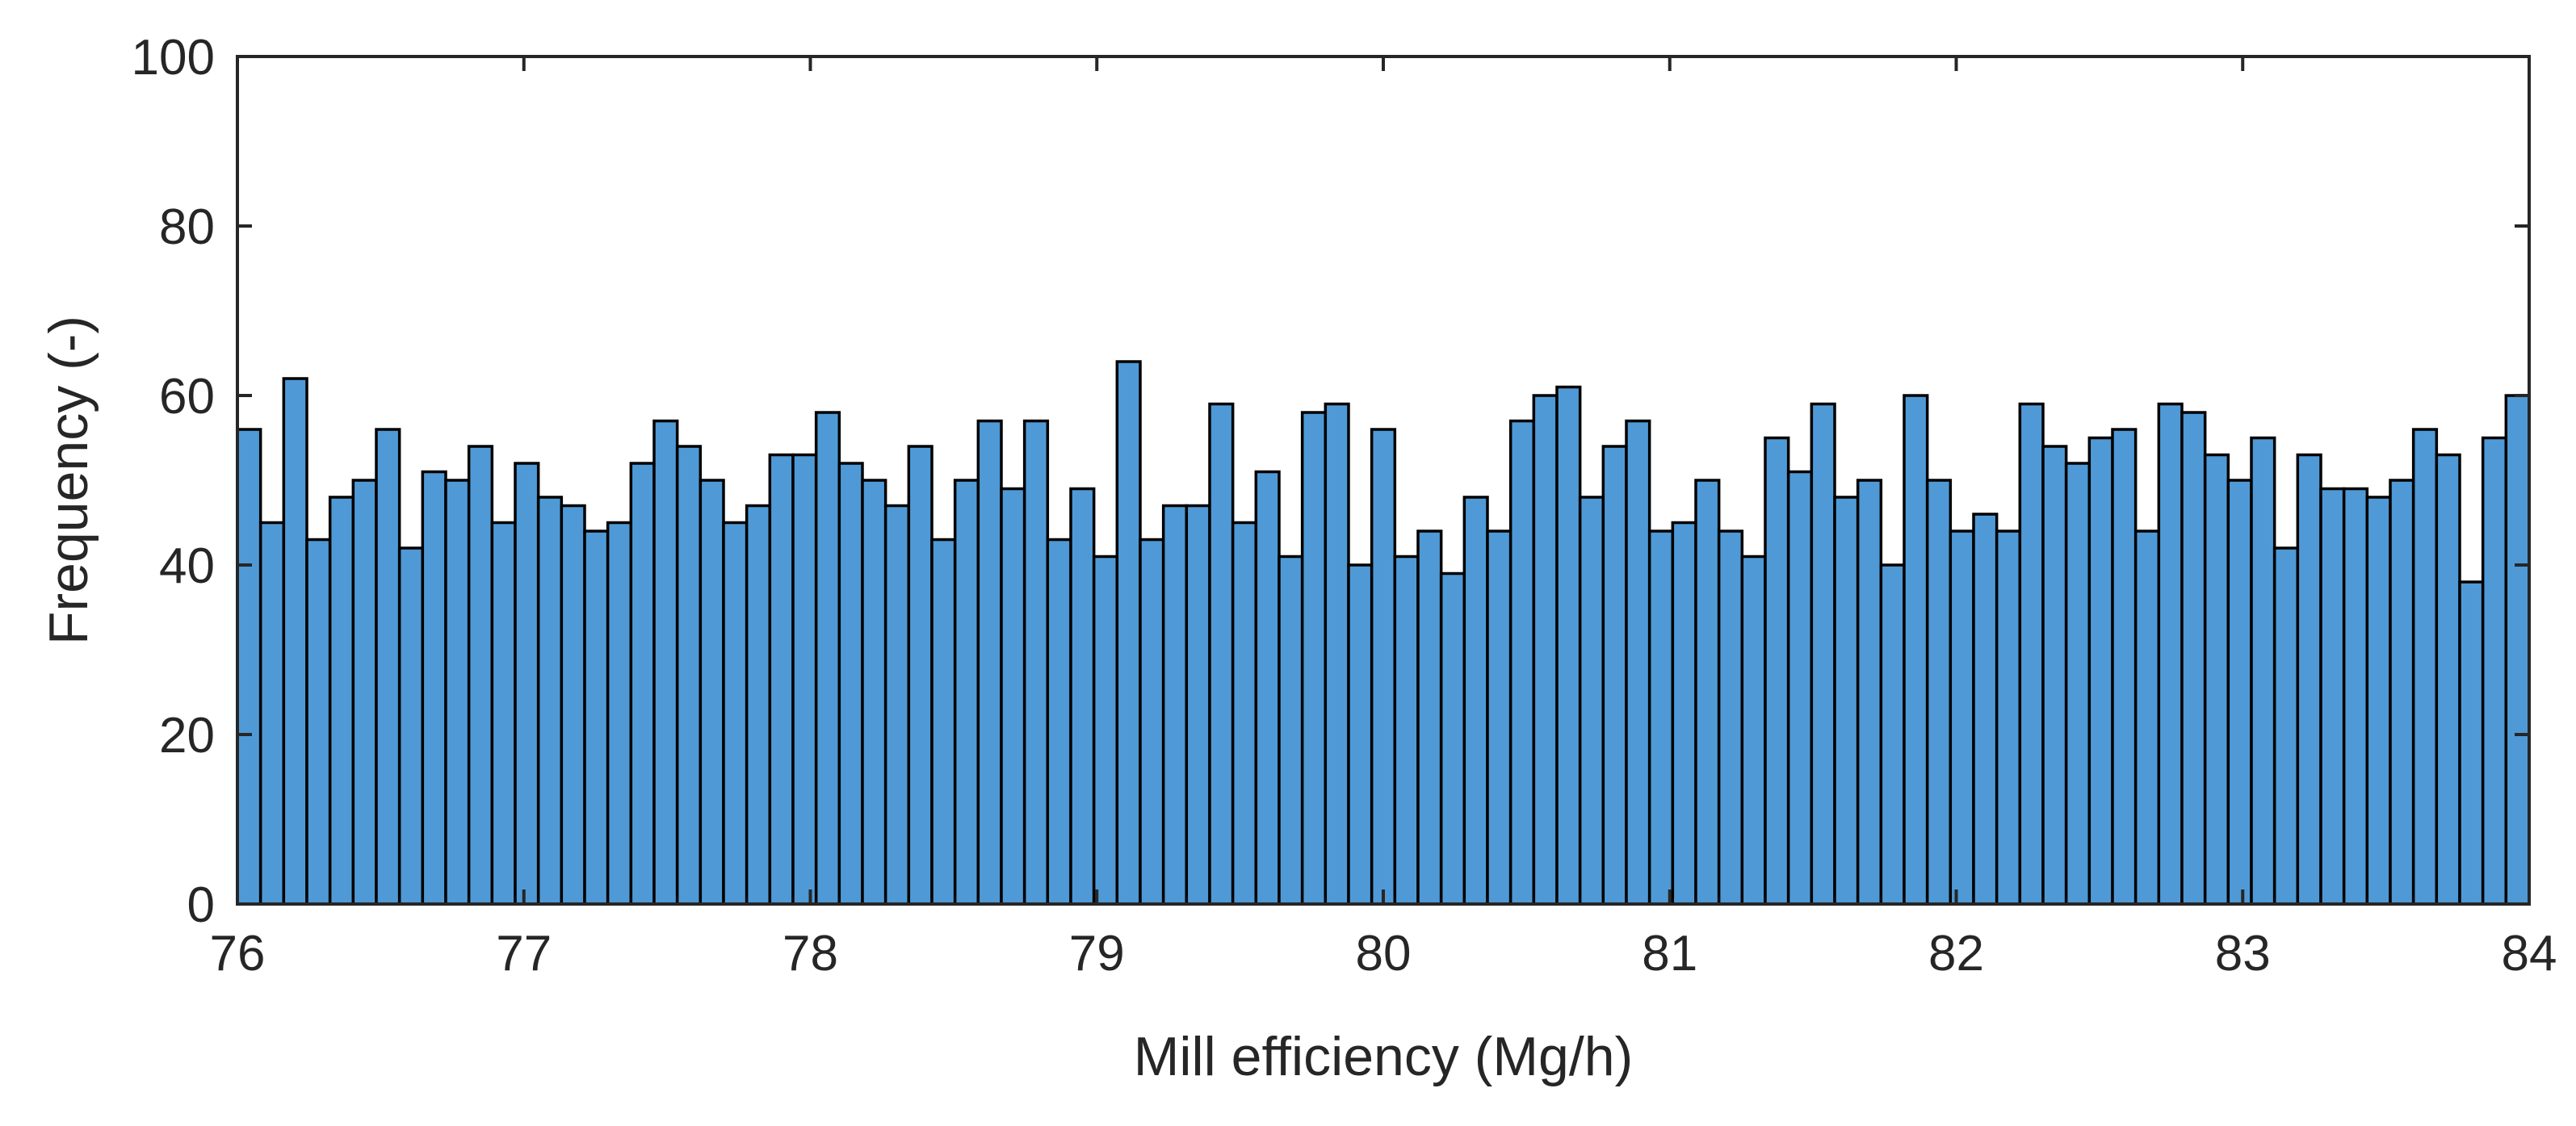 This screenshot has width=2576, height=1126. I want to click on y-tick-label: 80, so click(187, 227).